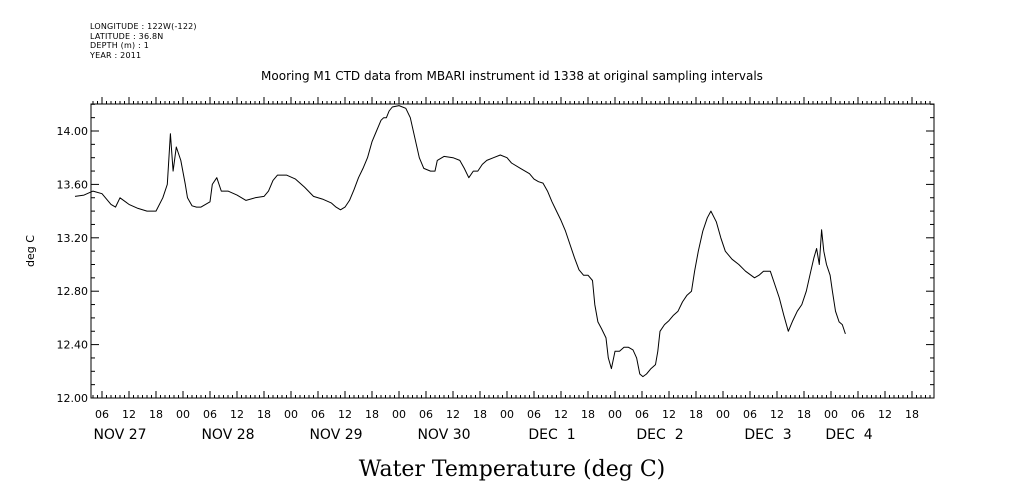  I want to click on y-tick-label: 13.60, so click(73, 184).